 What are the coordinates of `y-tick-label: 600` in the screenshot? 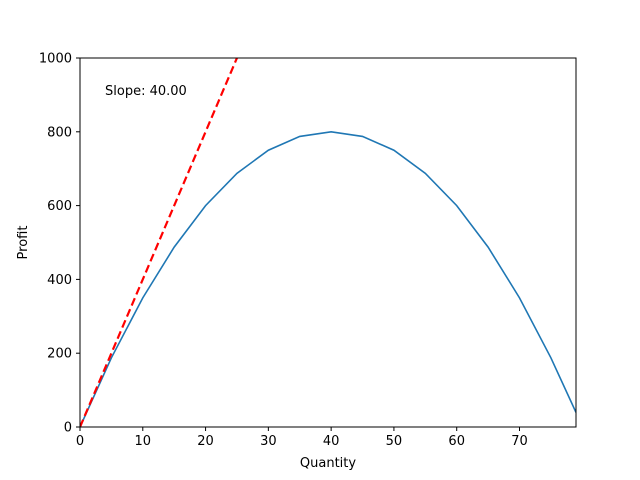 It's located at (59, 206).